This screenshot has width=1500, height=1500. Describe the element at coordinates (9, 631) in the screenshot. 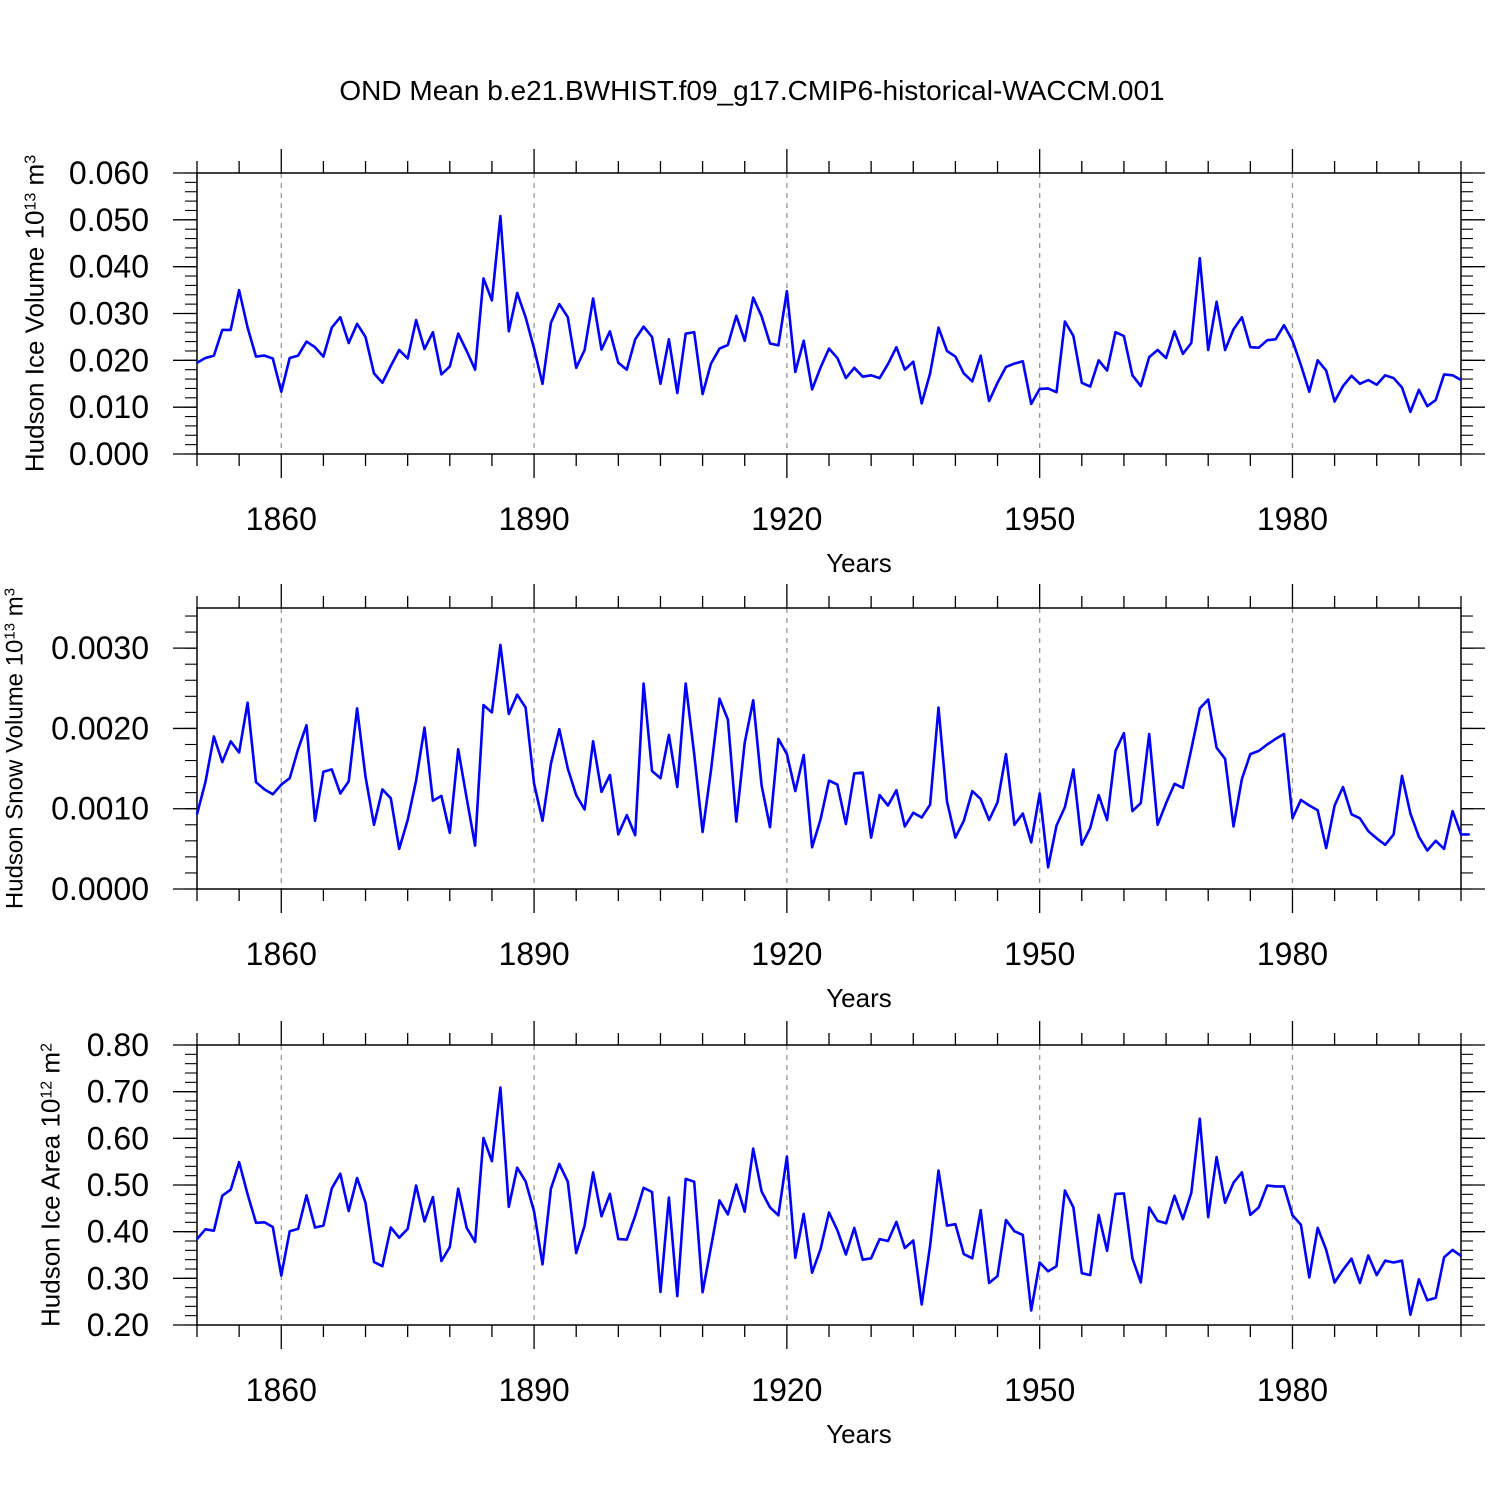

I see `y-axis-label-superscript: 13` at that location.